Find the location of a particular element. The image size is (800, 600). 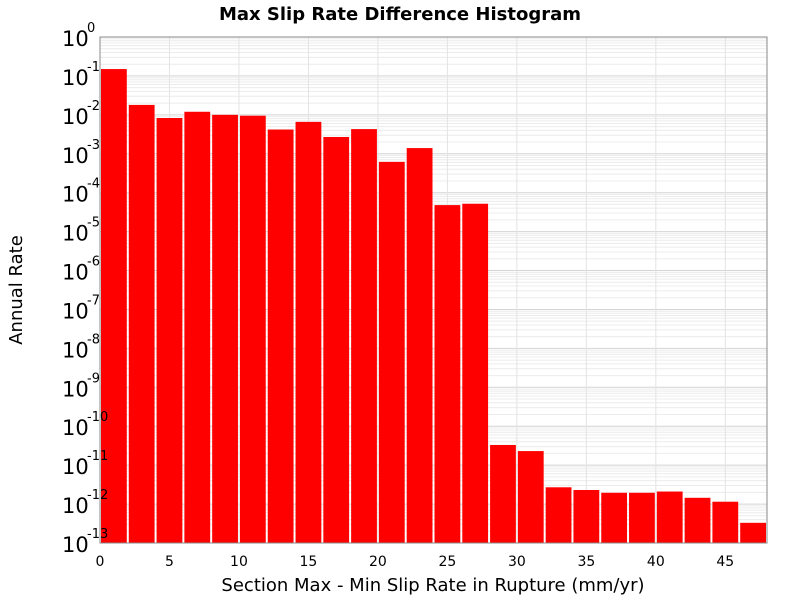

y-tick-exponent: -3 is located at coordinates (93, 145).